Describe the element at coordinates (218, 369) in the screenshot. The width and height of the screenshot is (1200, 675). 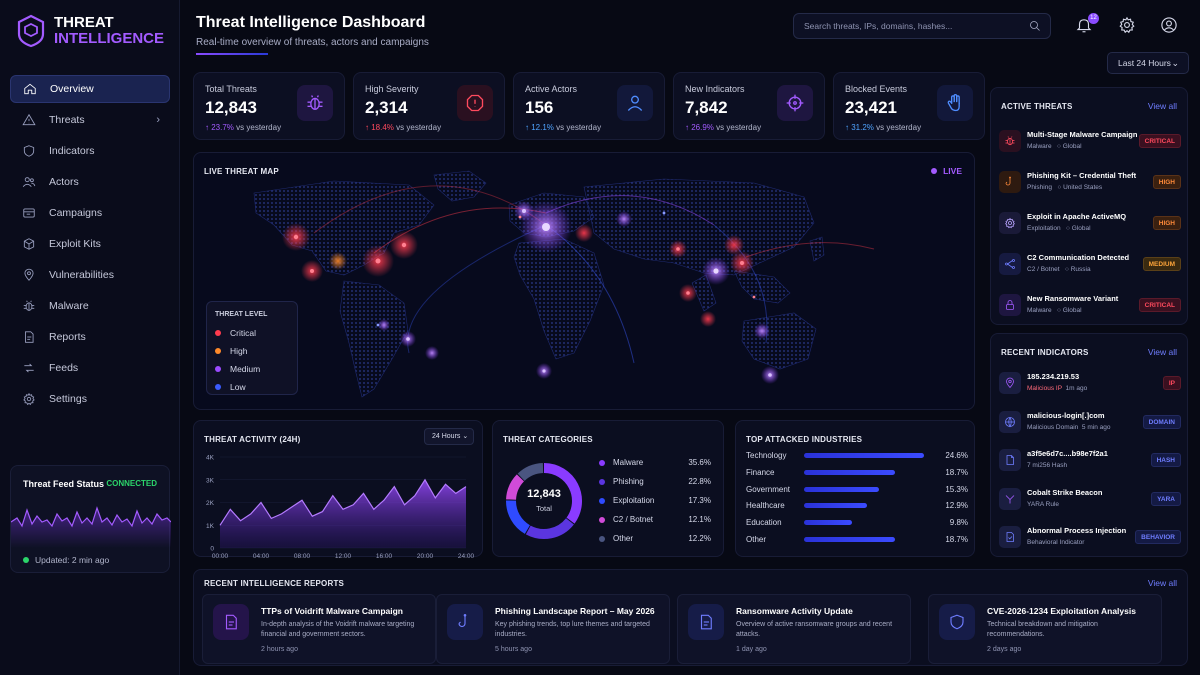
I see `legend-swatch` at that location.